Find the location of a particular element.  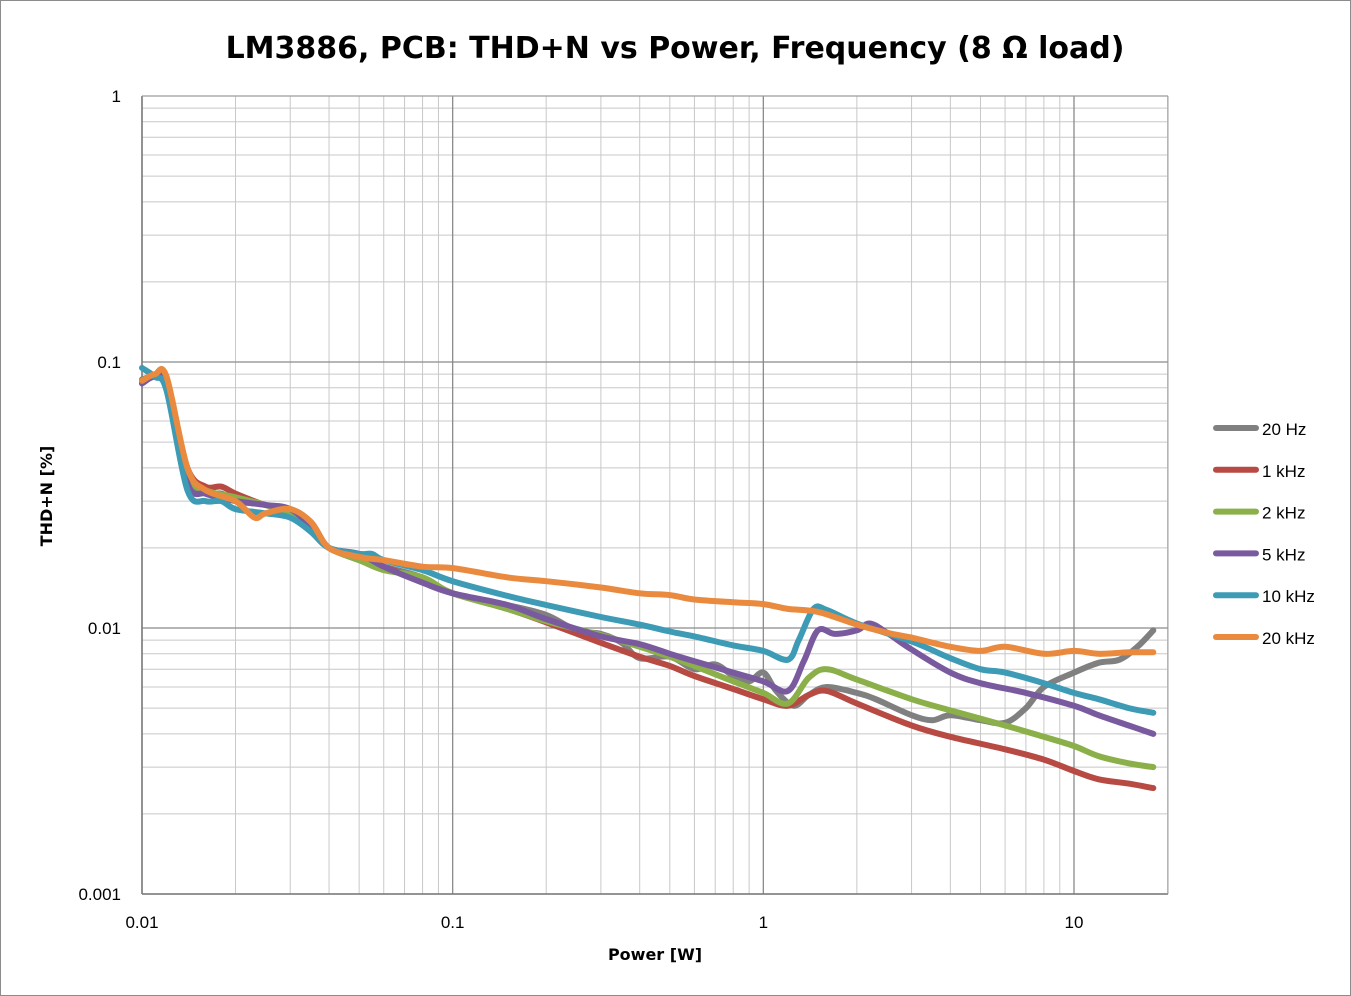

legend-item: 5 kHz is located at coordinates (1259, 554).